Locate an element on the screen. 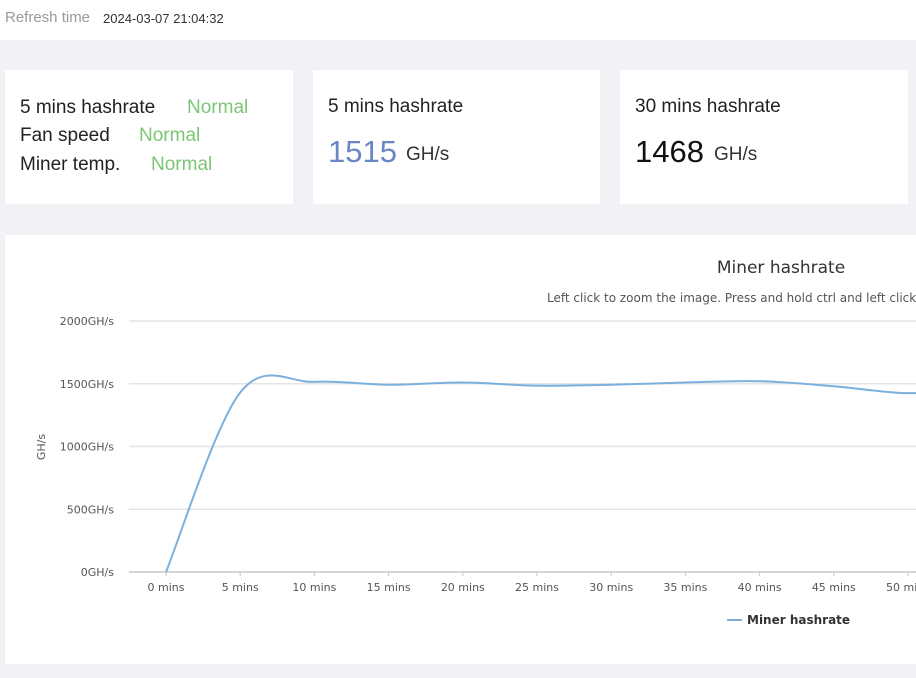 The image size is (916, 678). x-tick-label: 45 mins is located at coordinates (834, 587).